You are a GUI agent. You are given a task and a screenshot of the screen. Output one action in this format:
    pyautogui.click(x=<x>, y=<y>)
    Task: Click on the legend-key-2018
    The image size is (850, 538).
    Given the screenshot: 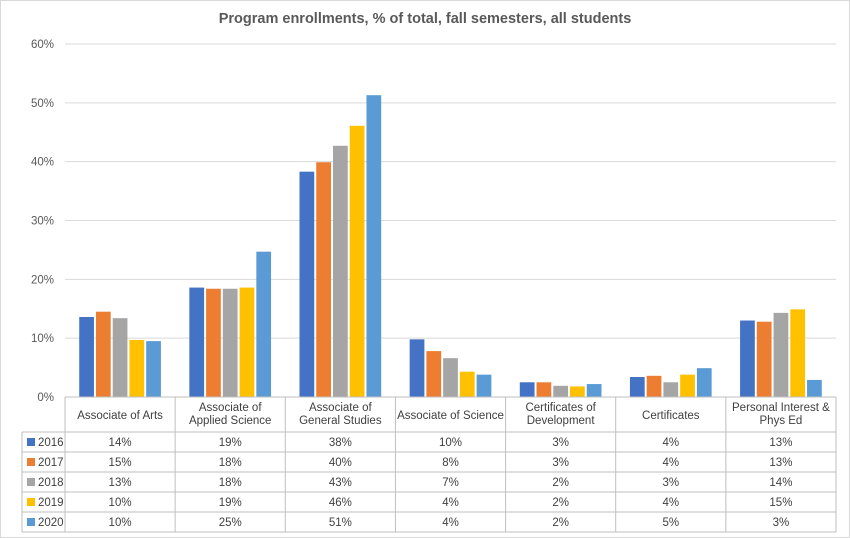 What is the action you would take?
    pyautogui.click(x=31, y=482)
    